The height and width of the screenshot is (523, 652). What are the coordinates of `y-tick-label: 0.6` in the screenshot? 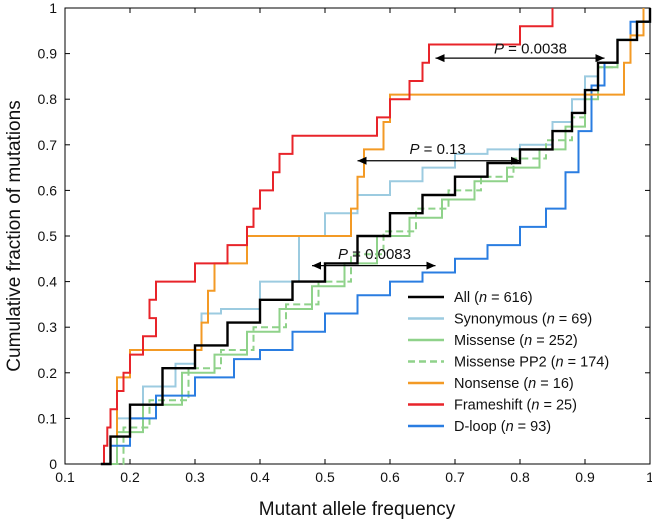 It's located at (48, 190).